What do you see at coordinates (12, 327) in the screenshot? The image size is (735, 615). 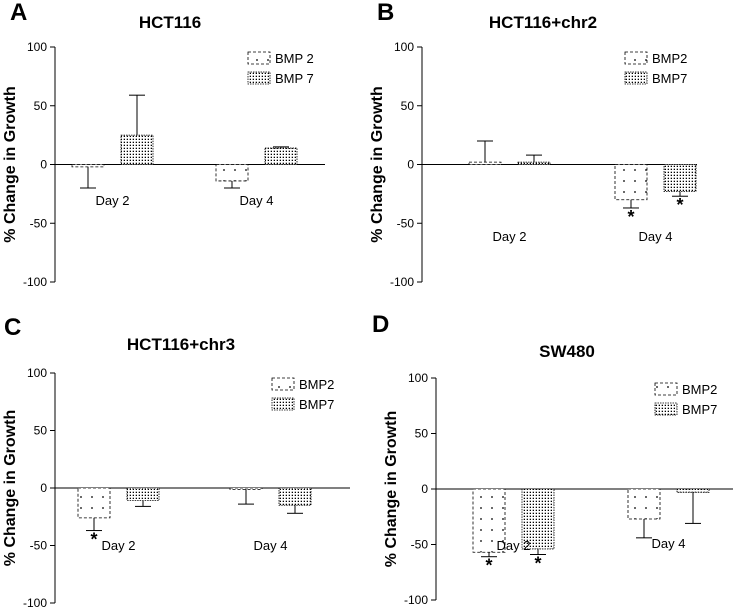 I see `panel-letter-c: C` at bounding box center [12, 327].